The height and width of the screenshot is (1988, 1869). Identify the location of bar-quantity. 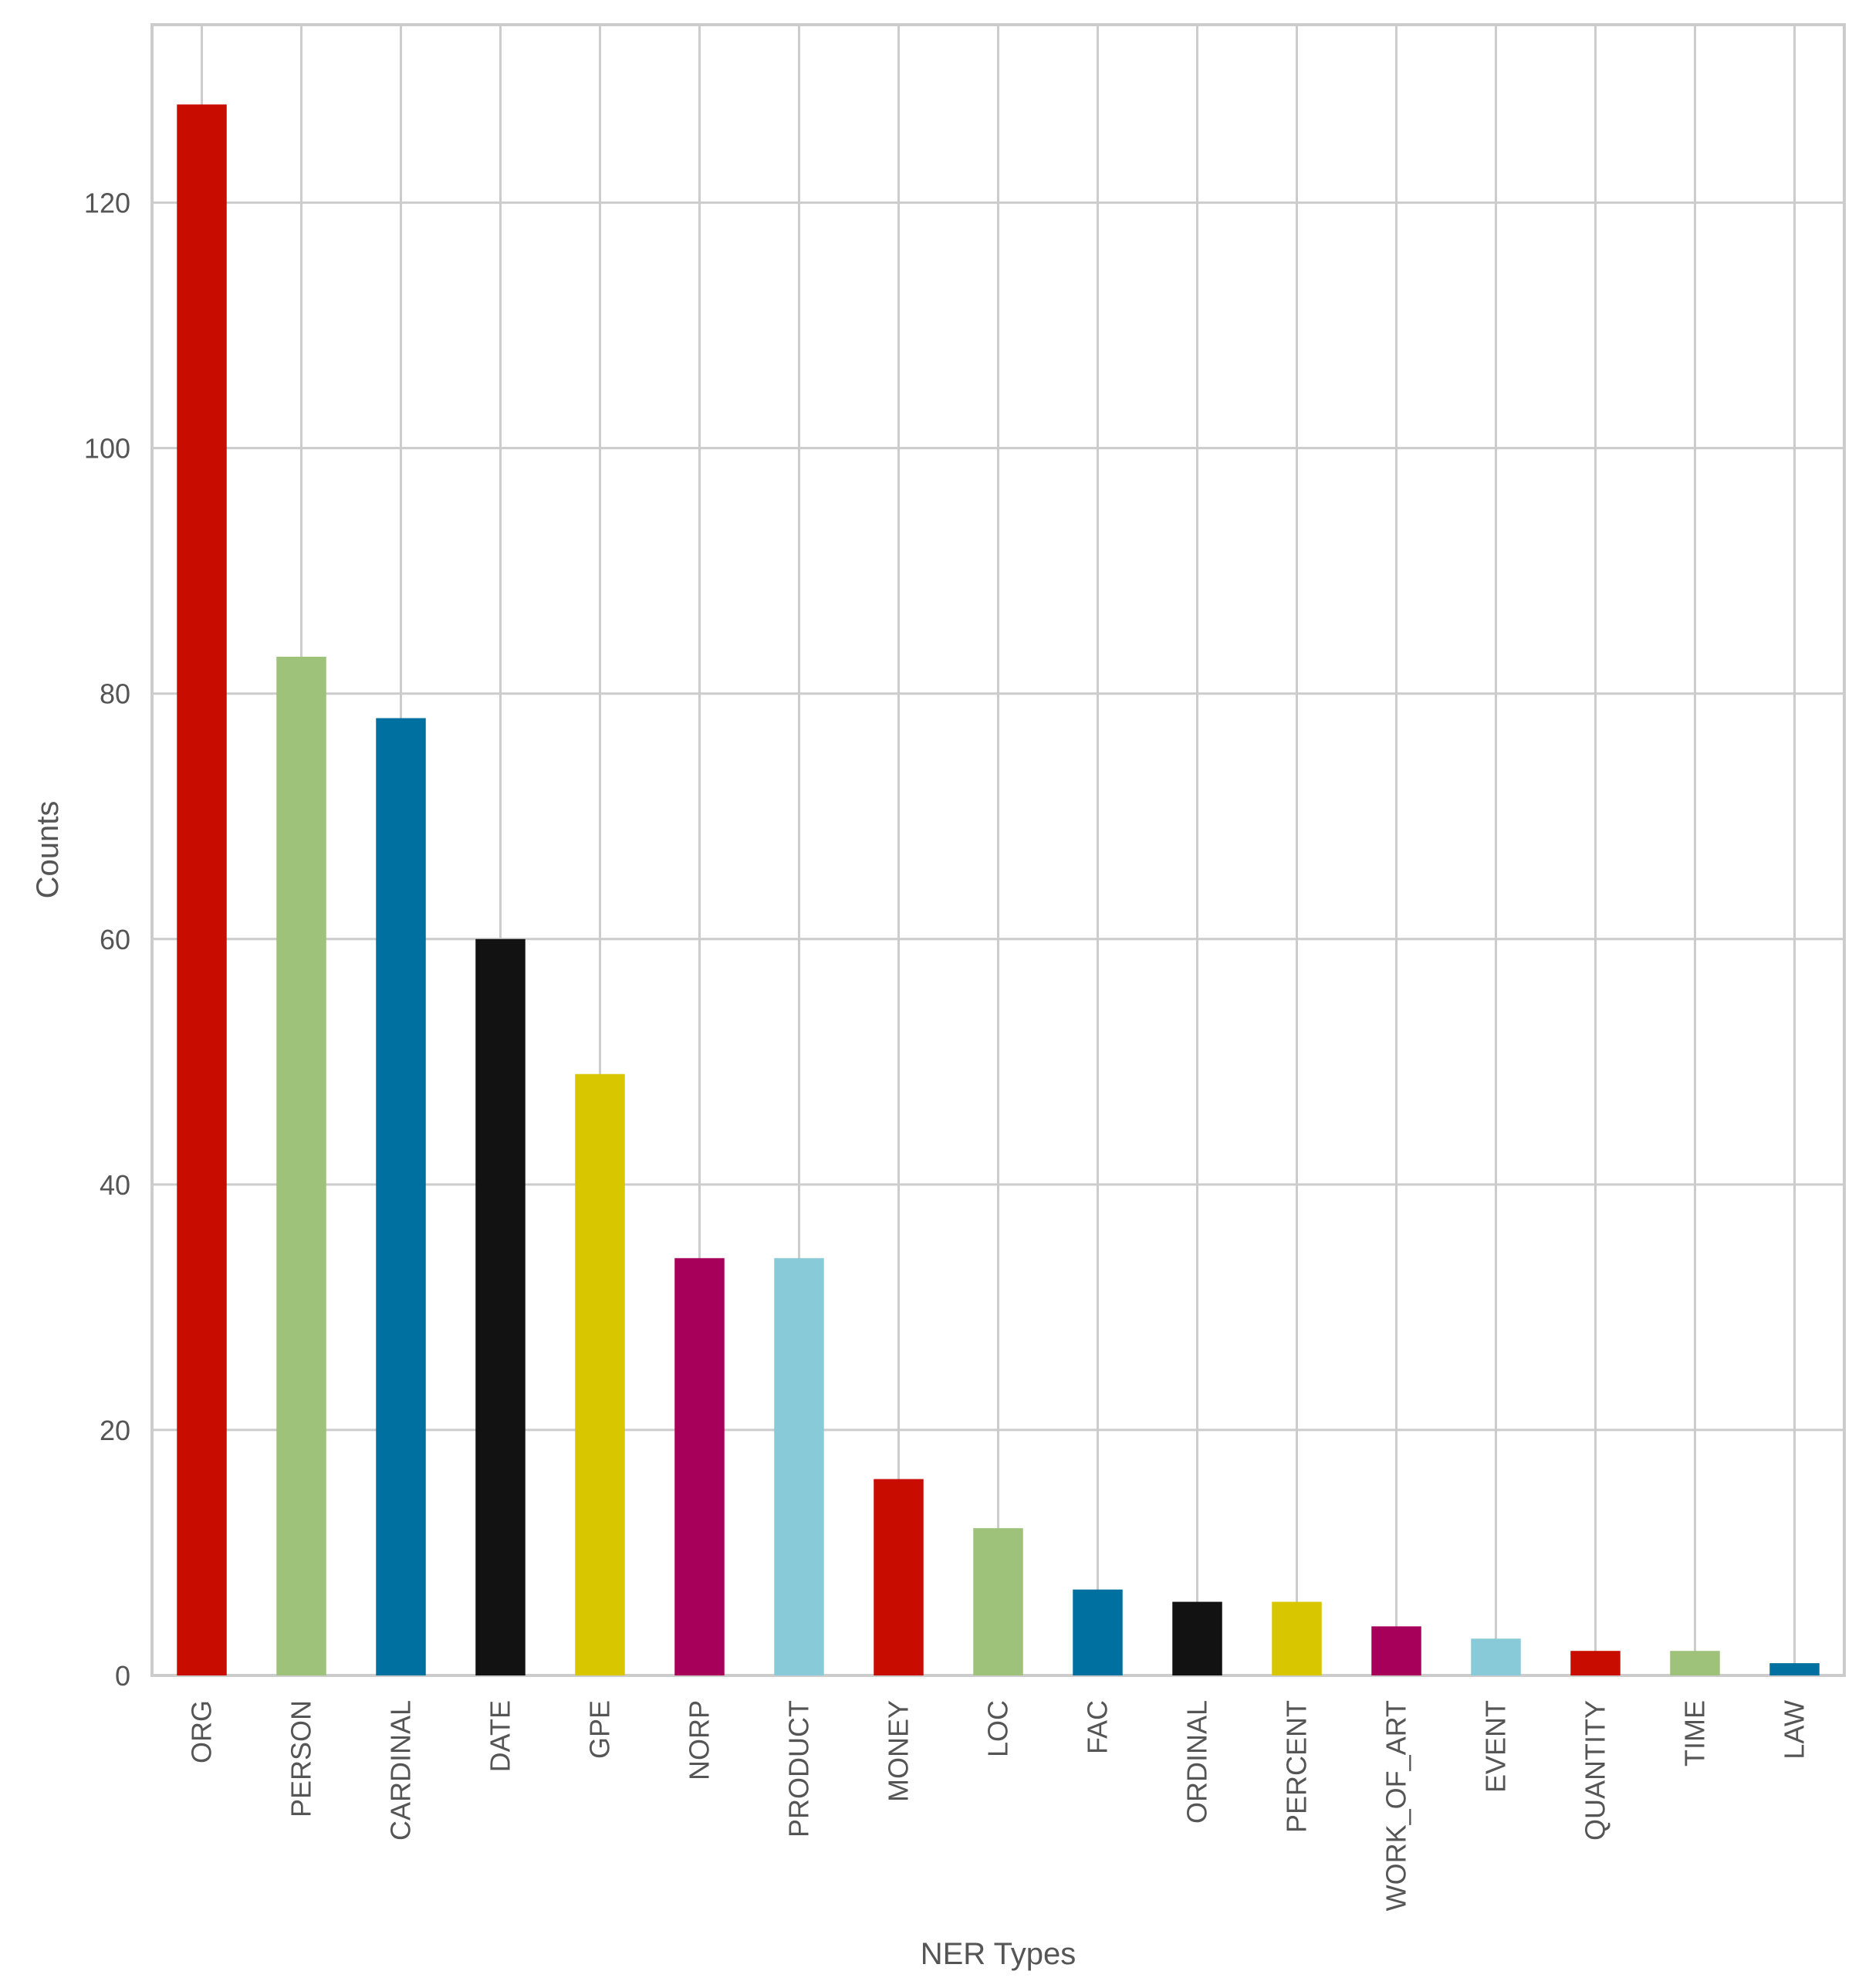
(1596, 1663).